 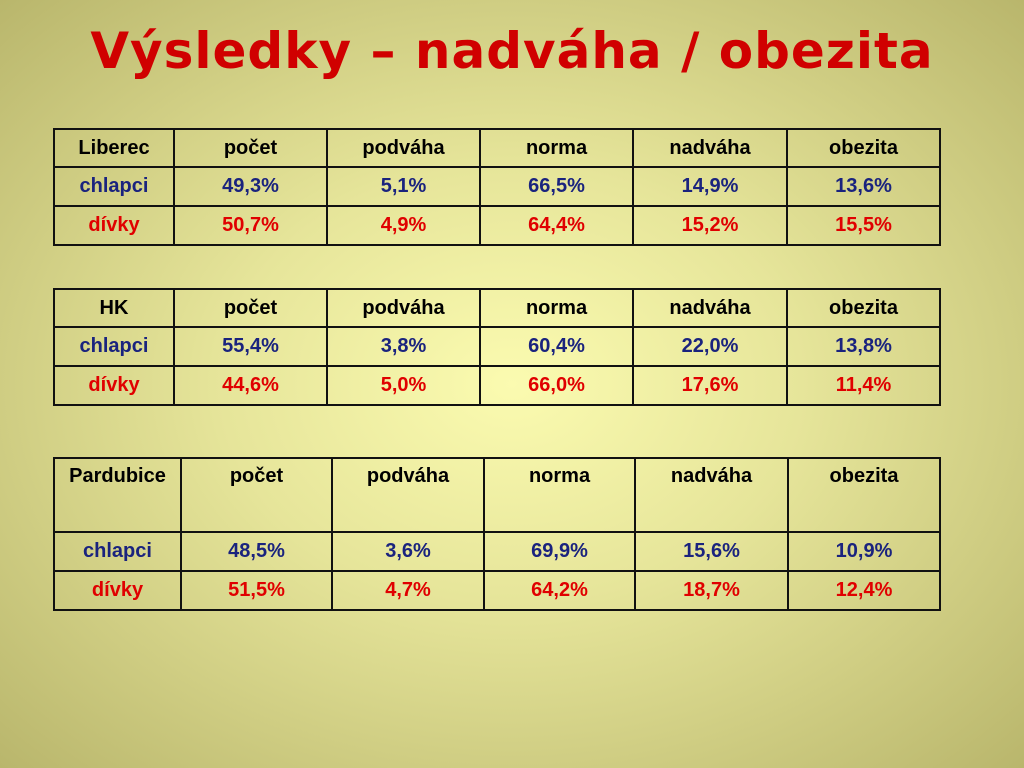 What do you see at coordinates (710, 385) in the screenshot?
I see `table-cell: 17,6%` at bounding box center [710, 385].